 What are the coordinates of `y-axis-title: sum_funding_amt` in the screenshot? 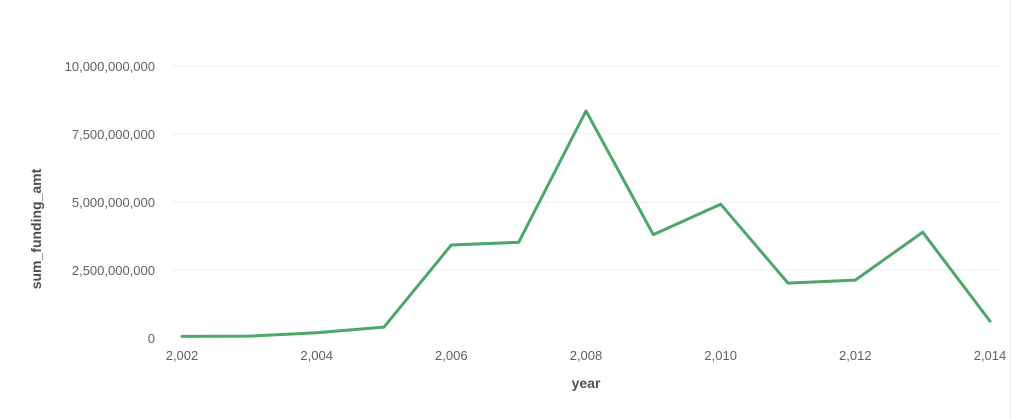 It's located at (36, 228).